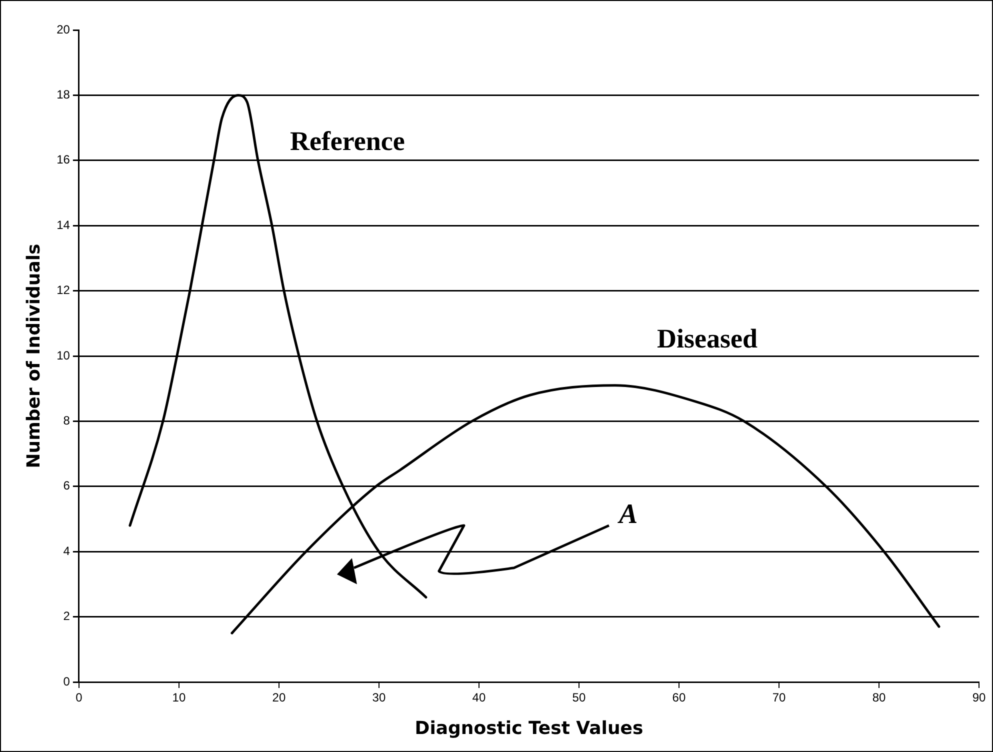  Describe the element at coordinates (679, 697) in the screenshot. I see `x-tick-label: 60` at that location.